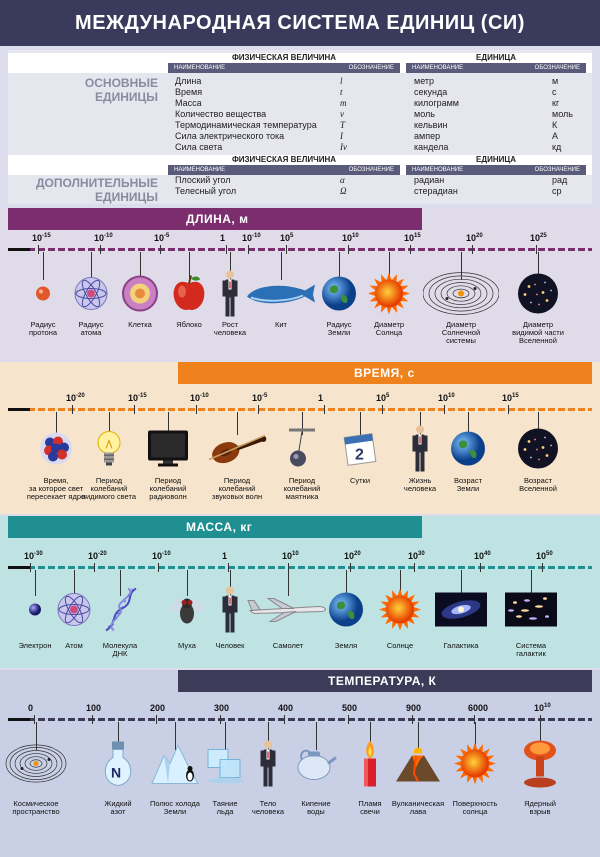  What do you see at coordinates (479, 236) in the screenshot?
I see `tick-exponent: 20` at bounding box center [479, 236].